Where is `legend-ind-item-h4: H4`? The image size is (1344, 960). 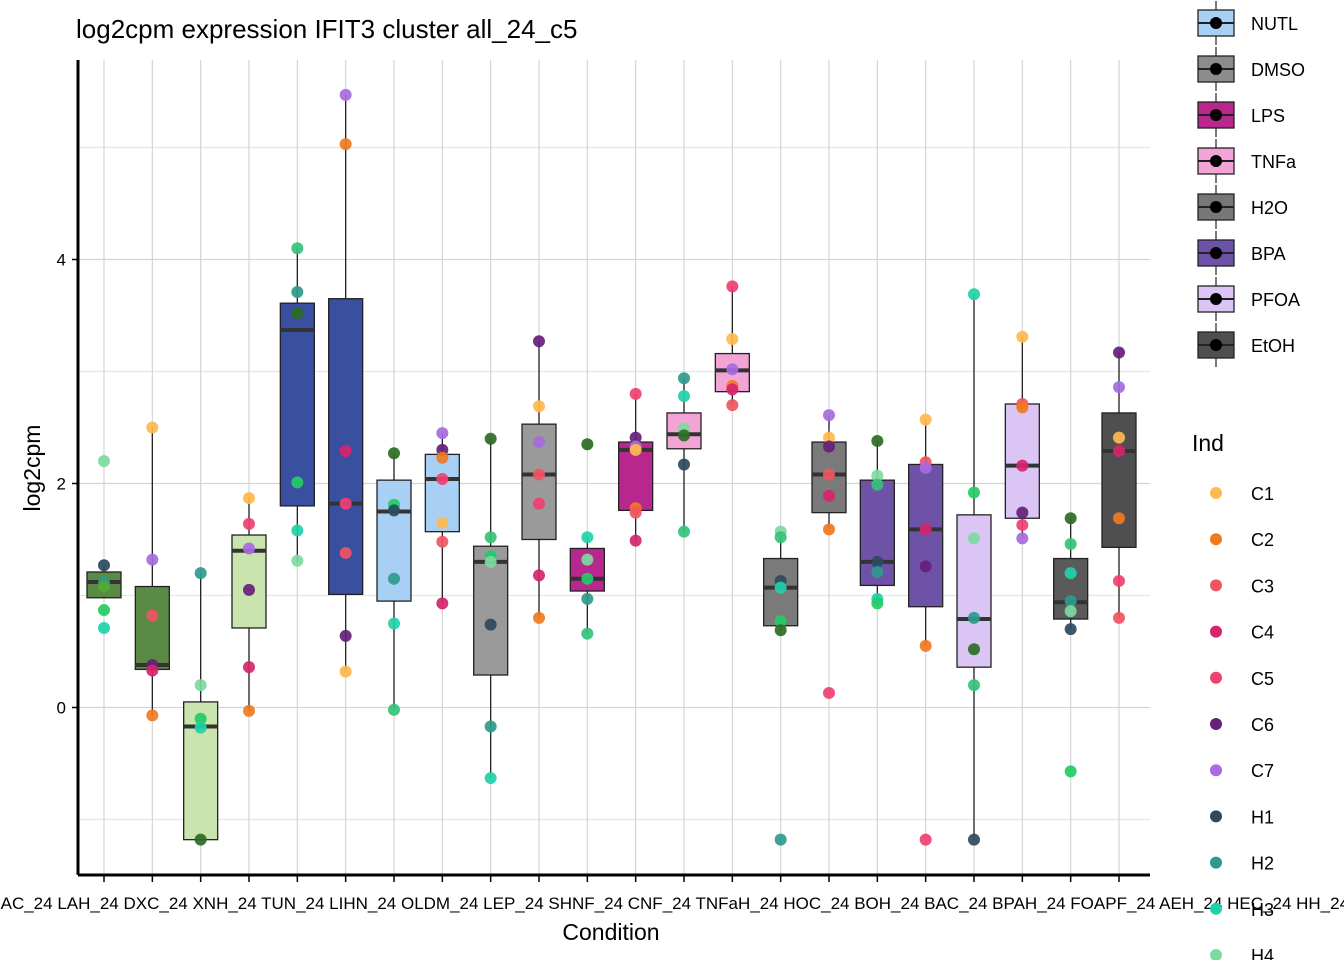
legend-ind-item-h4: H4 is located at coordinates (1242, 953).